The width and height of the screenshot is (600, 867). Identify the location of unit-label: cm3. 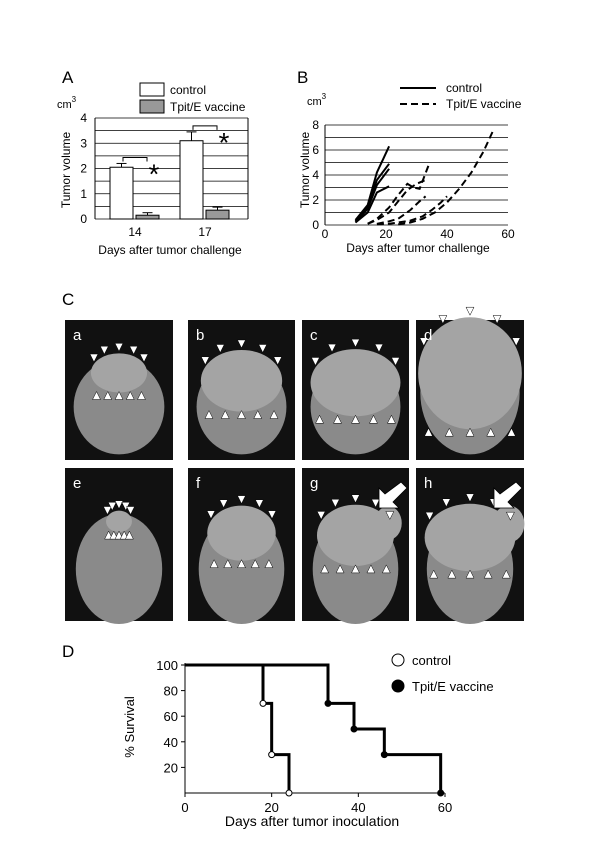
(67, 103).